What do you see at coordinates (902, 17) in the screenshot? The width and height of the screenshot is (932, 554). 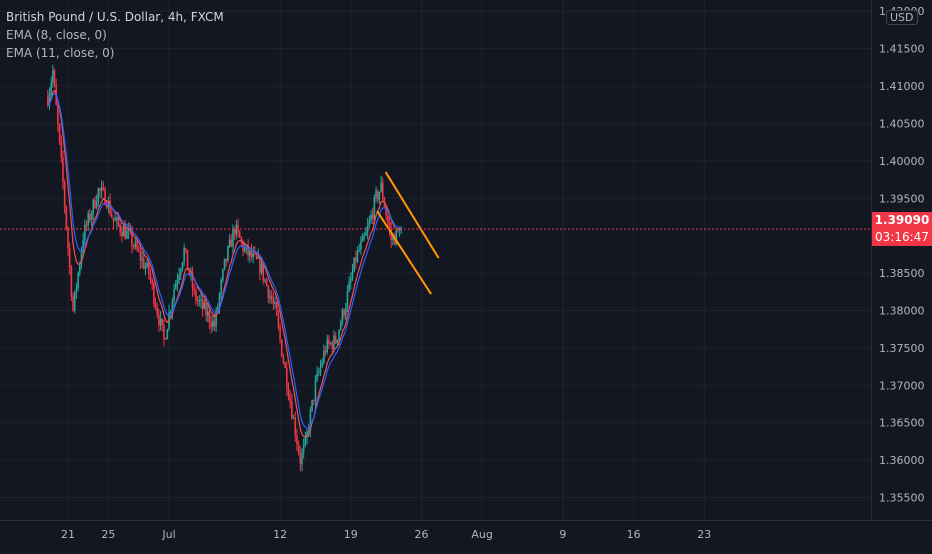 I see `currency-badge: USD` at bounding box center [902, 17].